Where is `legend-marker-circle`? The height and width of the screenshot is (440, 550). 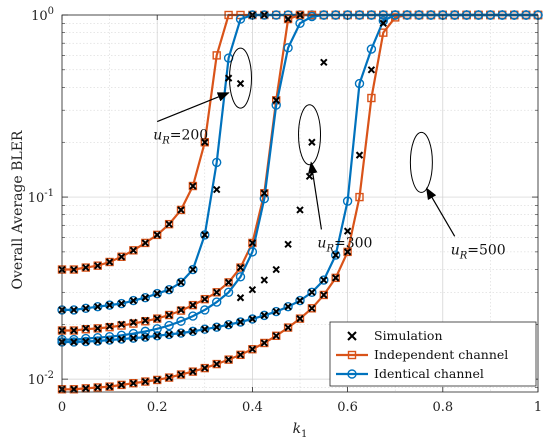 legend-marker-circle is located at coordinates (352, 374).